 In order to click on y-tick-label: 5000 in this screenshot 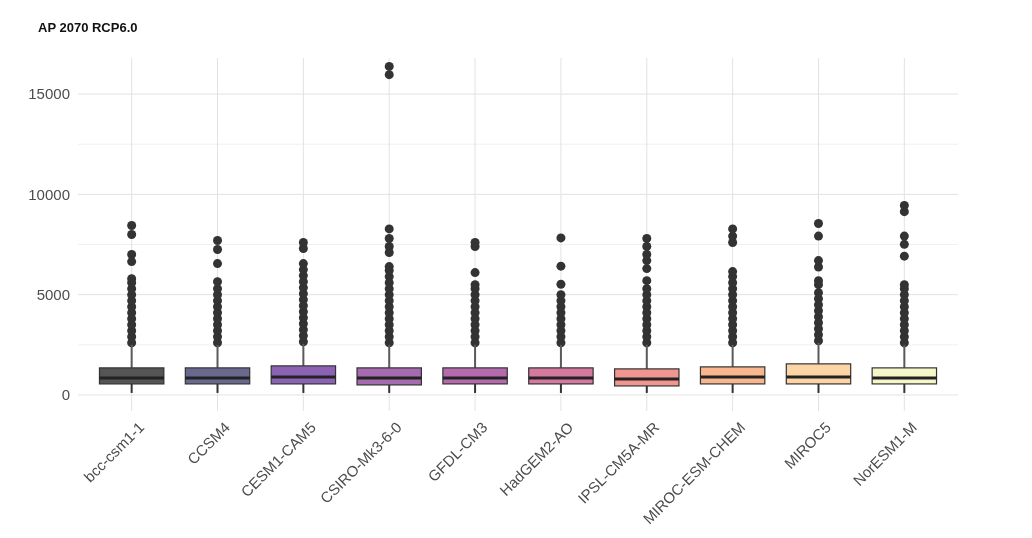, I will do `click(53, 294)`.